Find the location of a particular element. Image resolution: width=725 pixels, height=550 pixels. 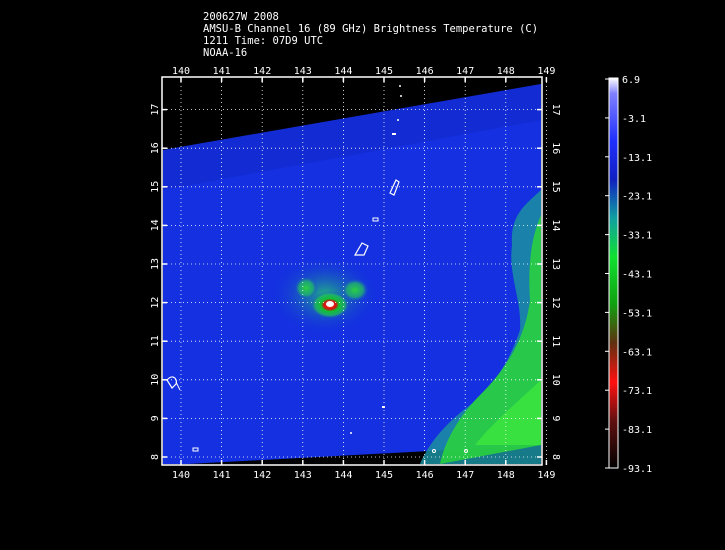

colorbar-tick-label: -73.1 is located at coordinates (637, 391).